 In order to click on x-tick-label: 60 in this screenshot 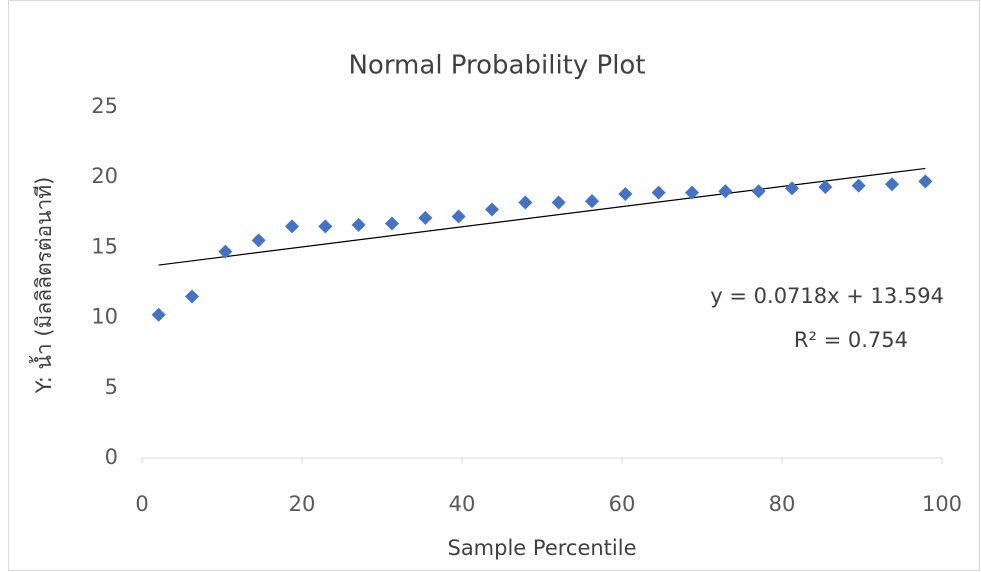, I will do `click(622, 504)`.